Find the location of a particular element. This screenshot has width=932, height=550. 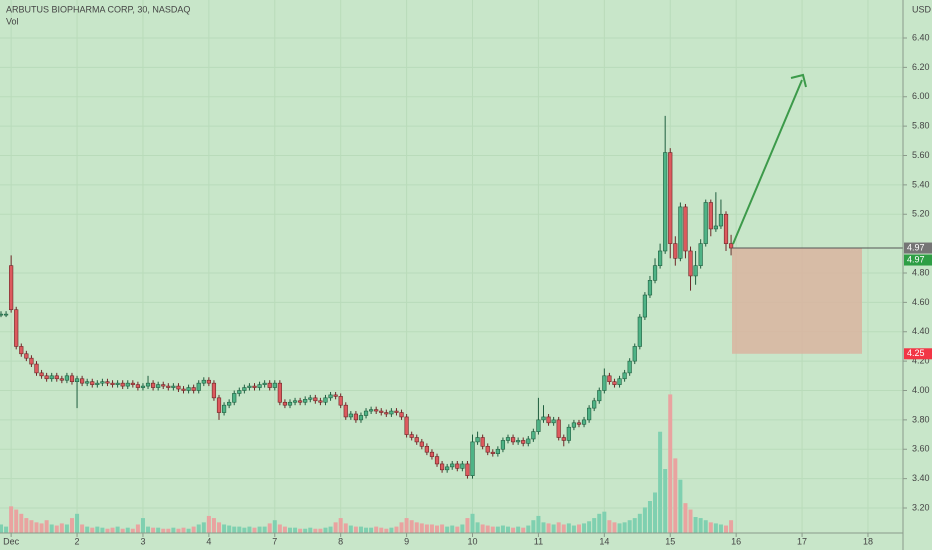

x-tick-label: 7 is located at coordinates (274, 541).